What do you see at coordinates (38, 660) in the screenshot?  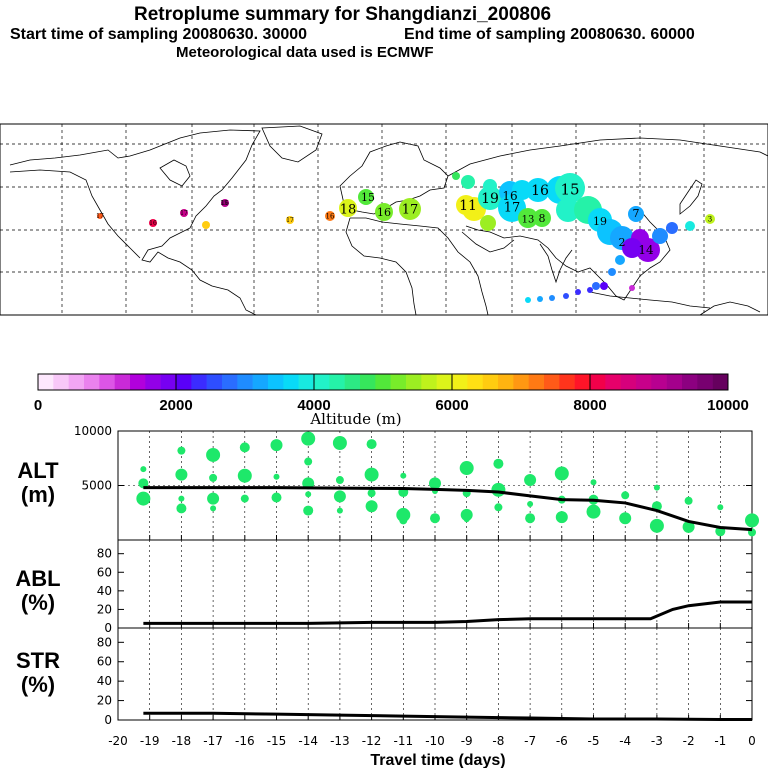 I see `str-label: STR` at bounding box center [38, 660].